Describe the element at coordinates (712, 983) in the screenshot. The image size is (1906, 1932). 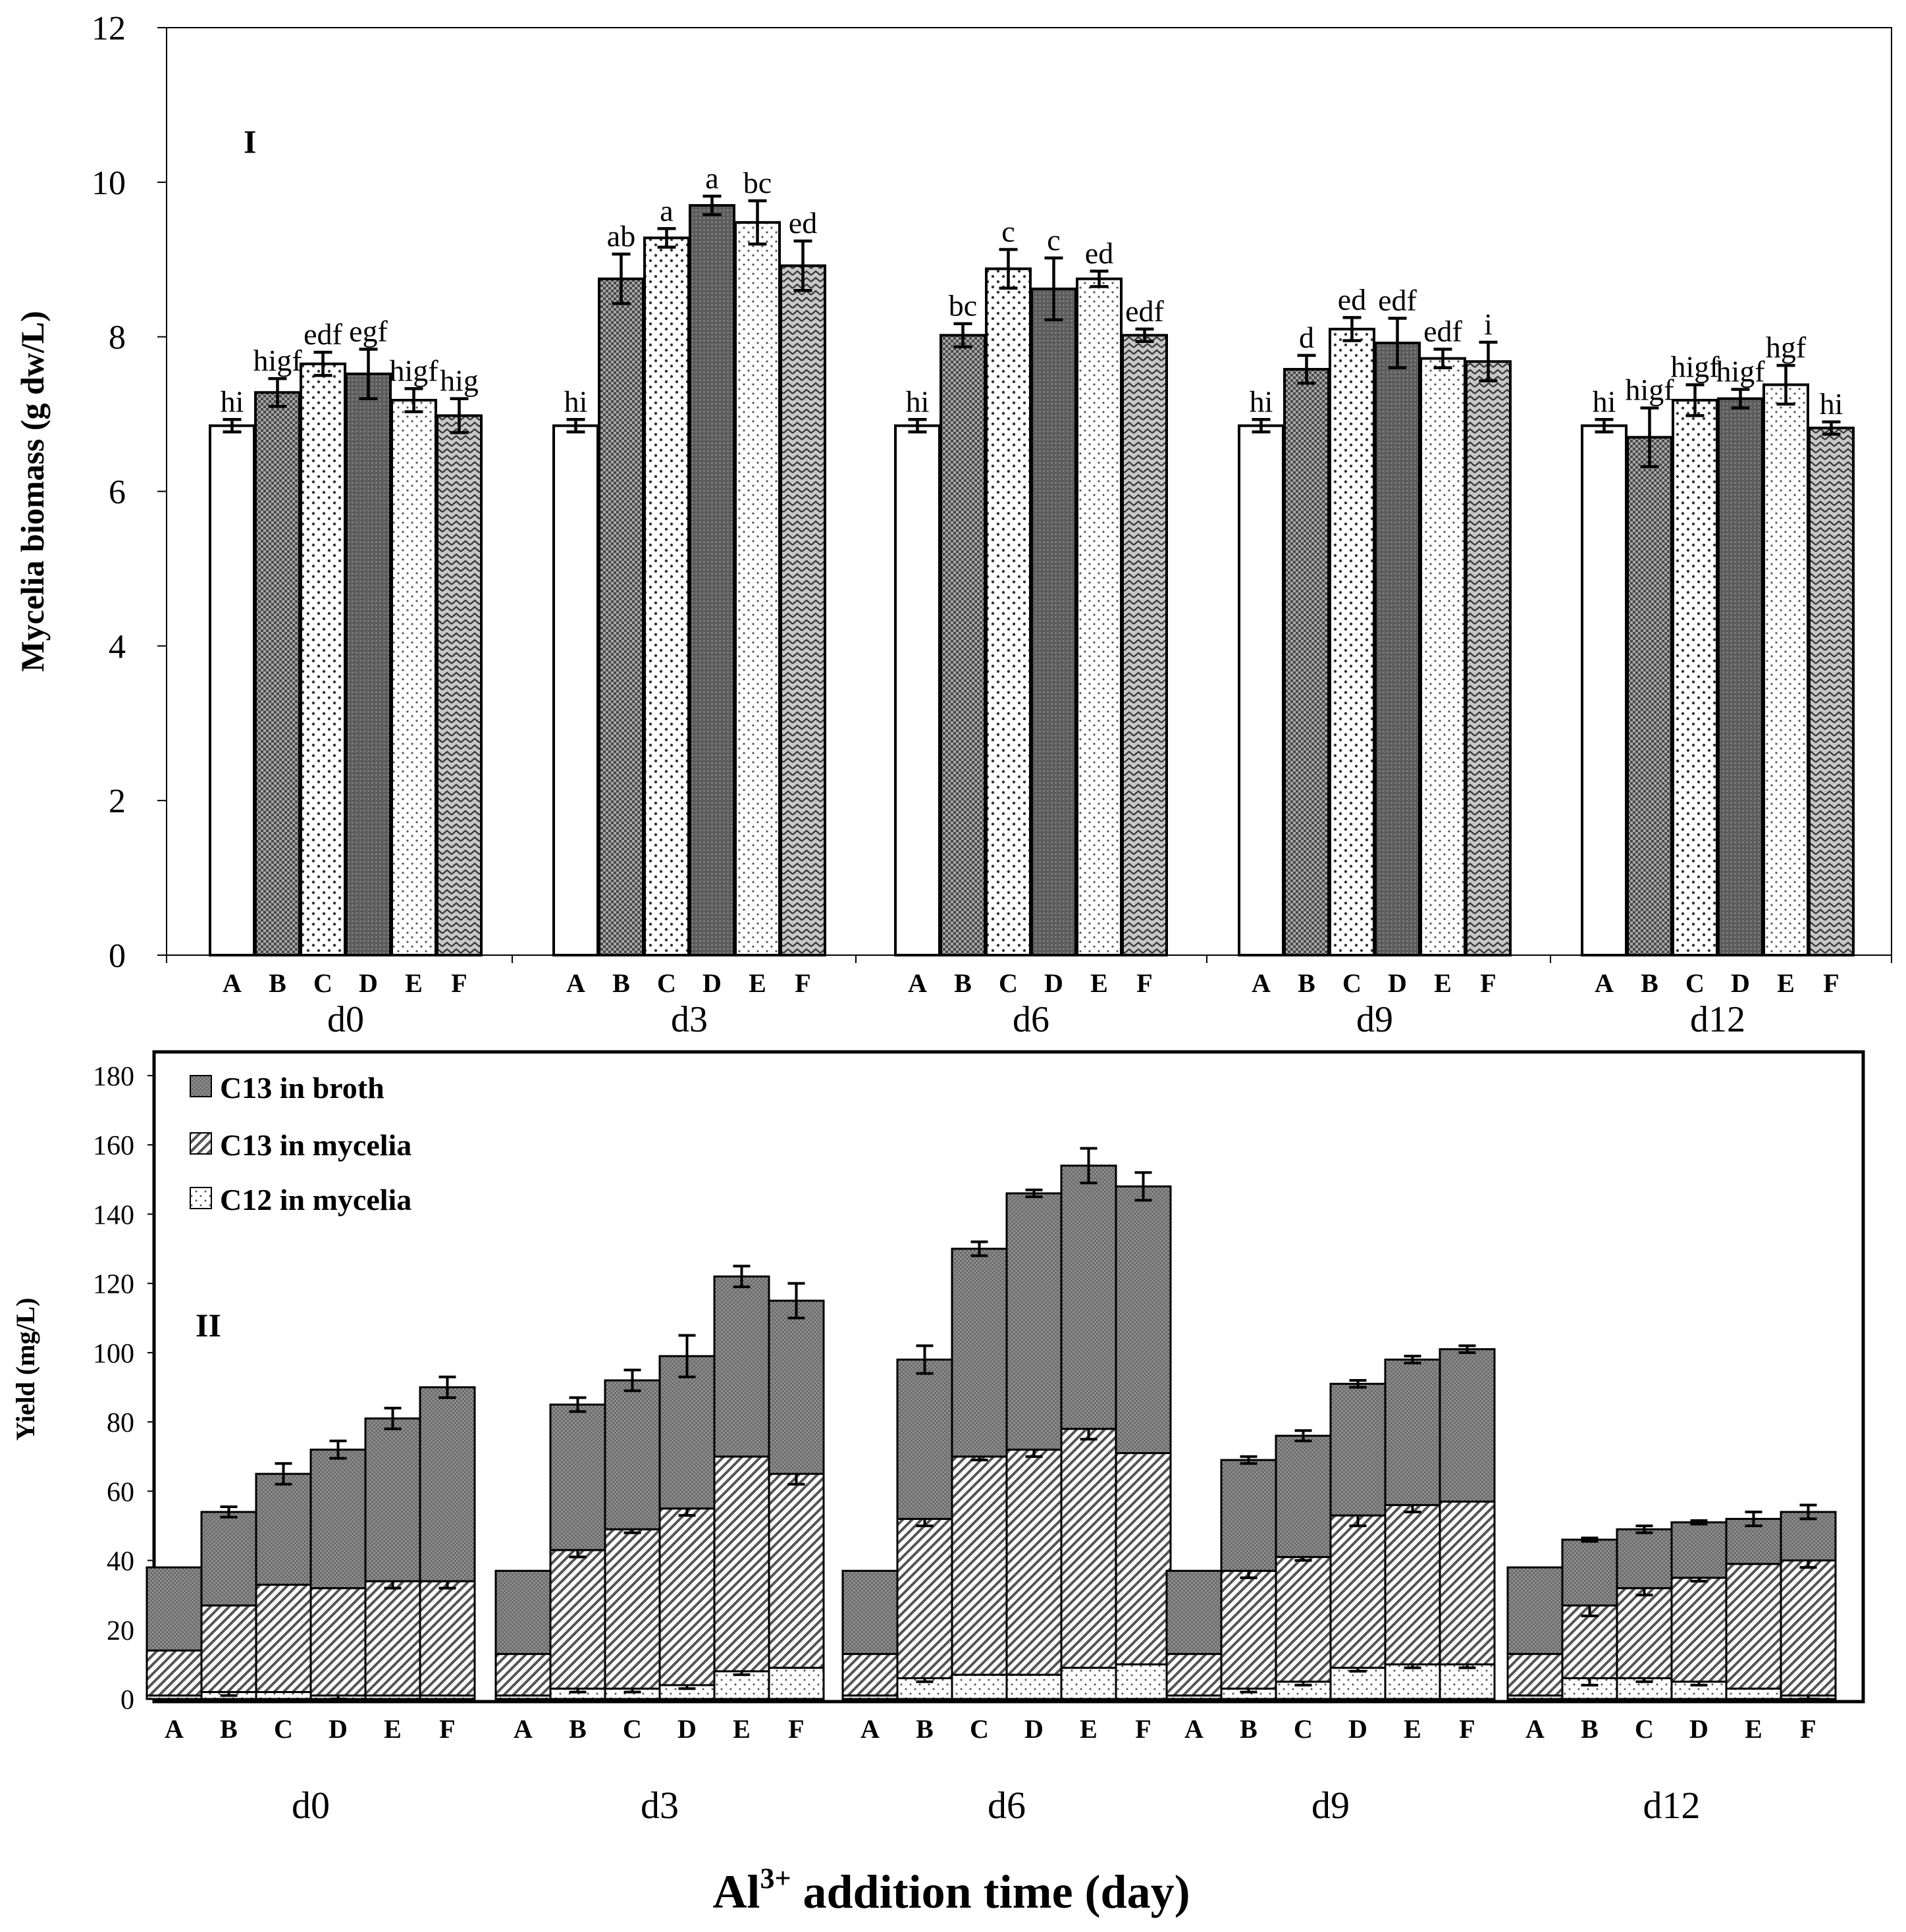
I see `x-category-label-d3-D: D` at that location.